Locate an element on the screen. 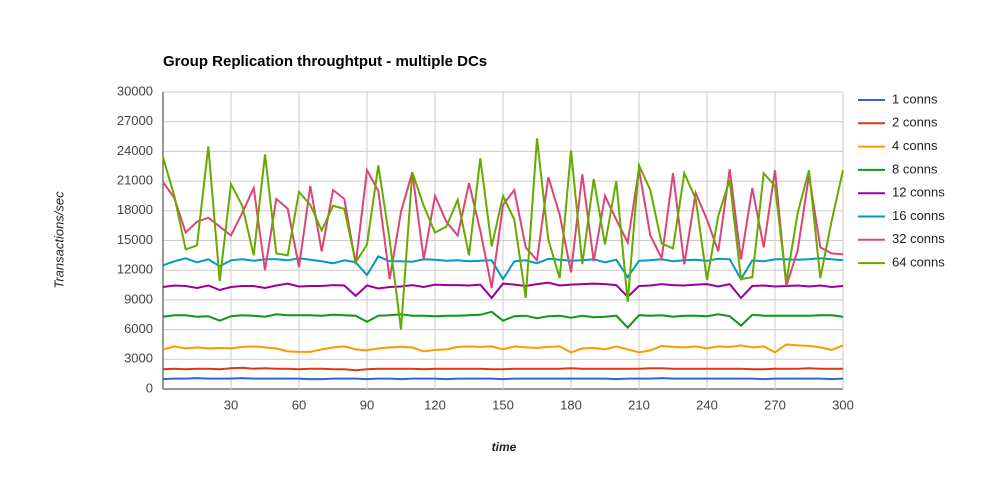 The width and height of the screenshot is (1007, 487). legend-label: 4 conns is located at coordinates (915, 145).